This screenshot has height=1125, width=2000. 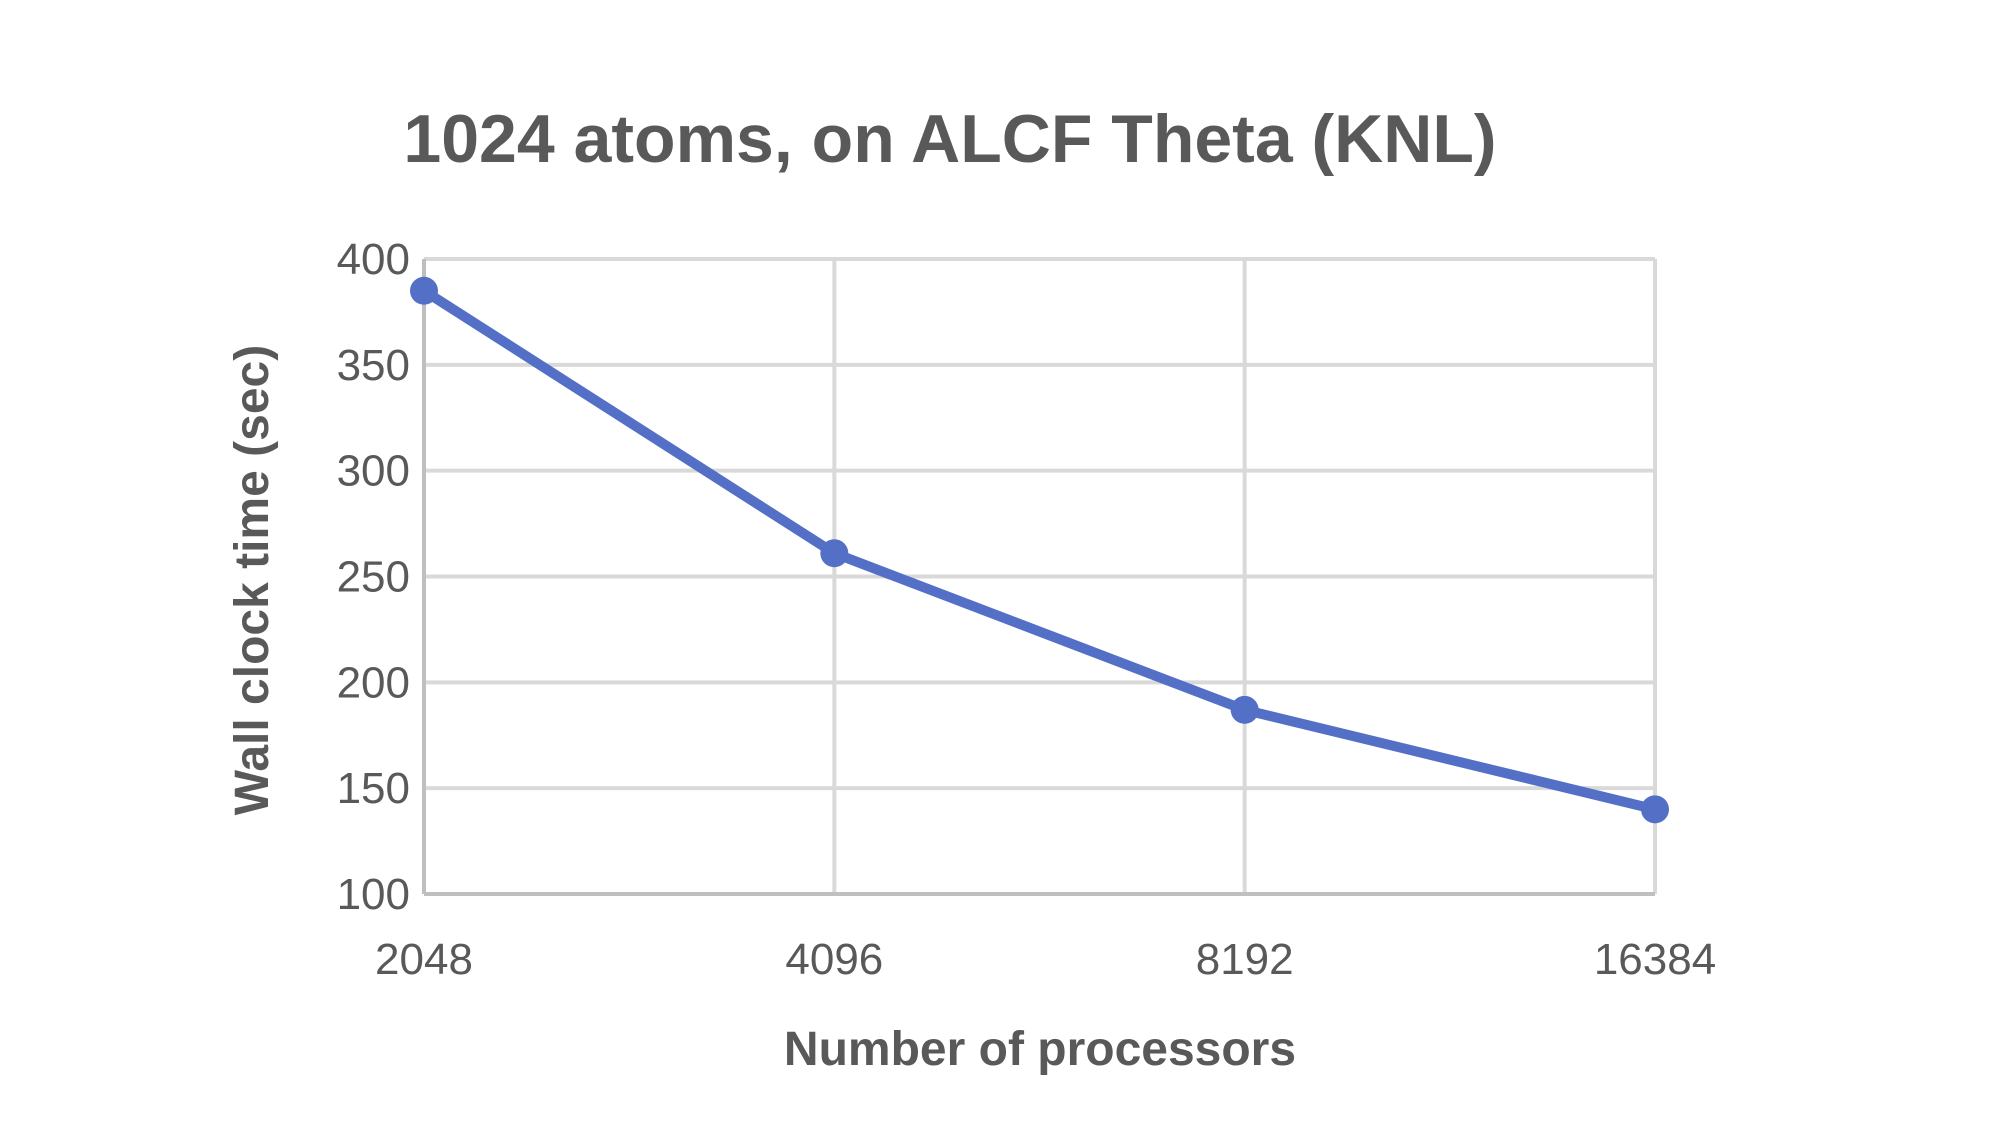 What do you see at coordinates (373, 259) in the screenshot?
I see `y-tick-label: 400` at bounding box center [373, 259].